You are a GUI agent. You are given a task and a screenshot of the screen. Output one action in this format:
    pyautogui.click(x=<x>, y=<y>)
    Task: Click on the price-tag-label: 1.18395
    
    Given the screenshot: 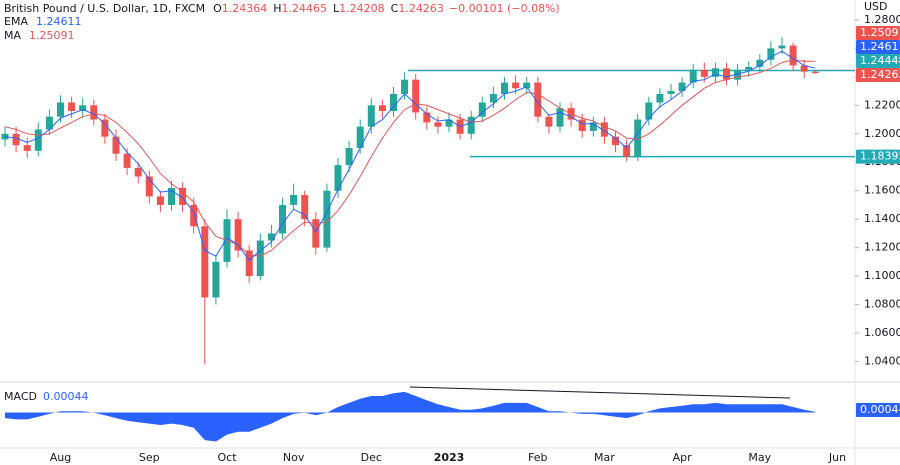 What is the action you would take?
    pyautogui.click(x=880, y=156)
    